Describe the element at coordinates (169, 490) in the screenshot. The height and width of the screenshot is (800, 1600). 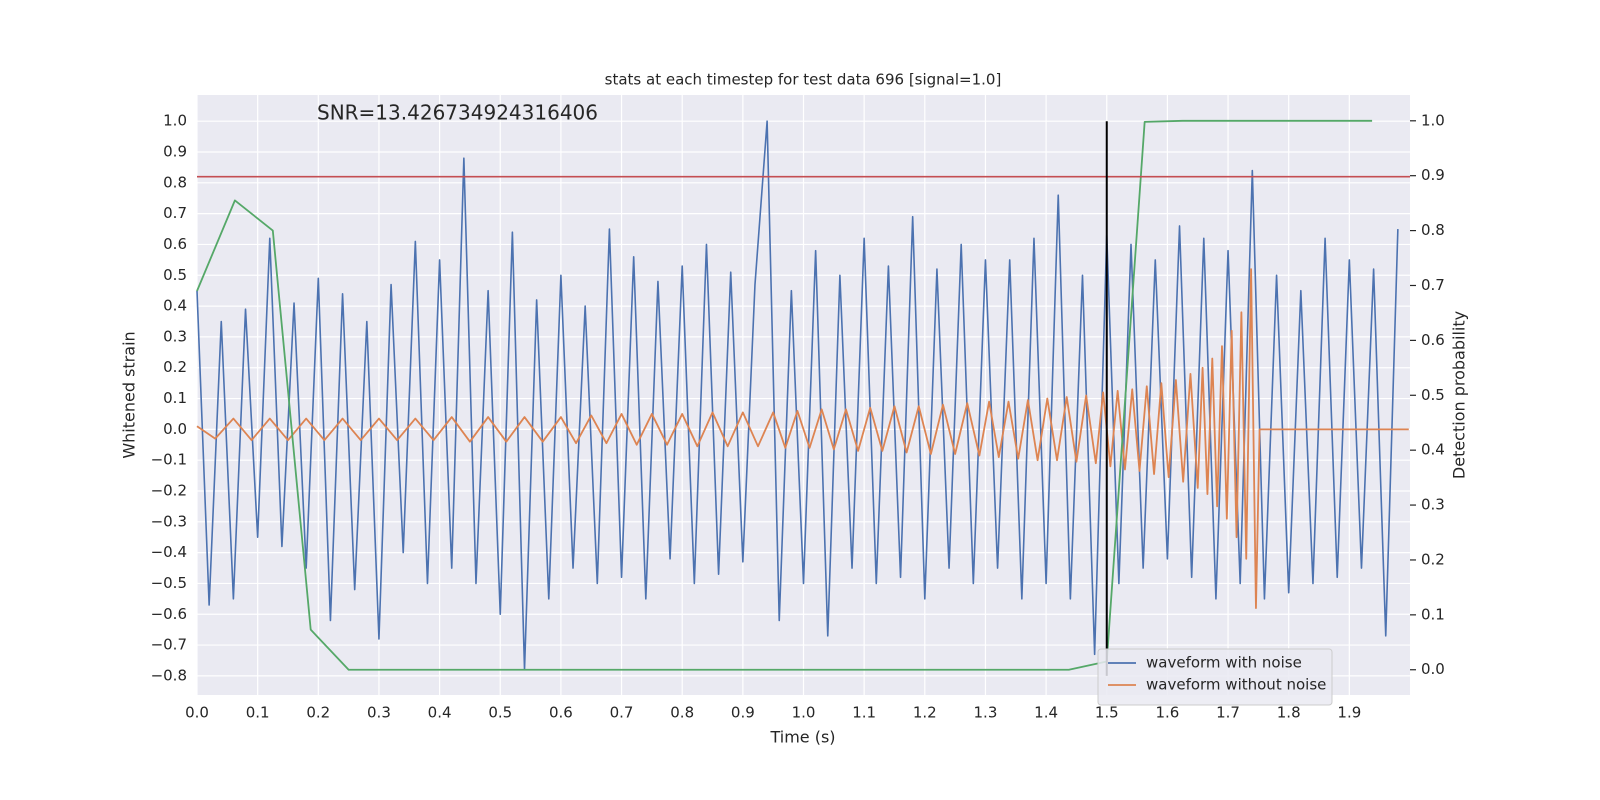
I see `y-tick-label: −0.2` at that location.